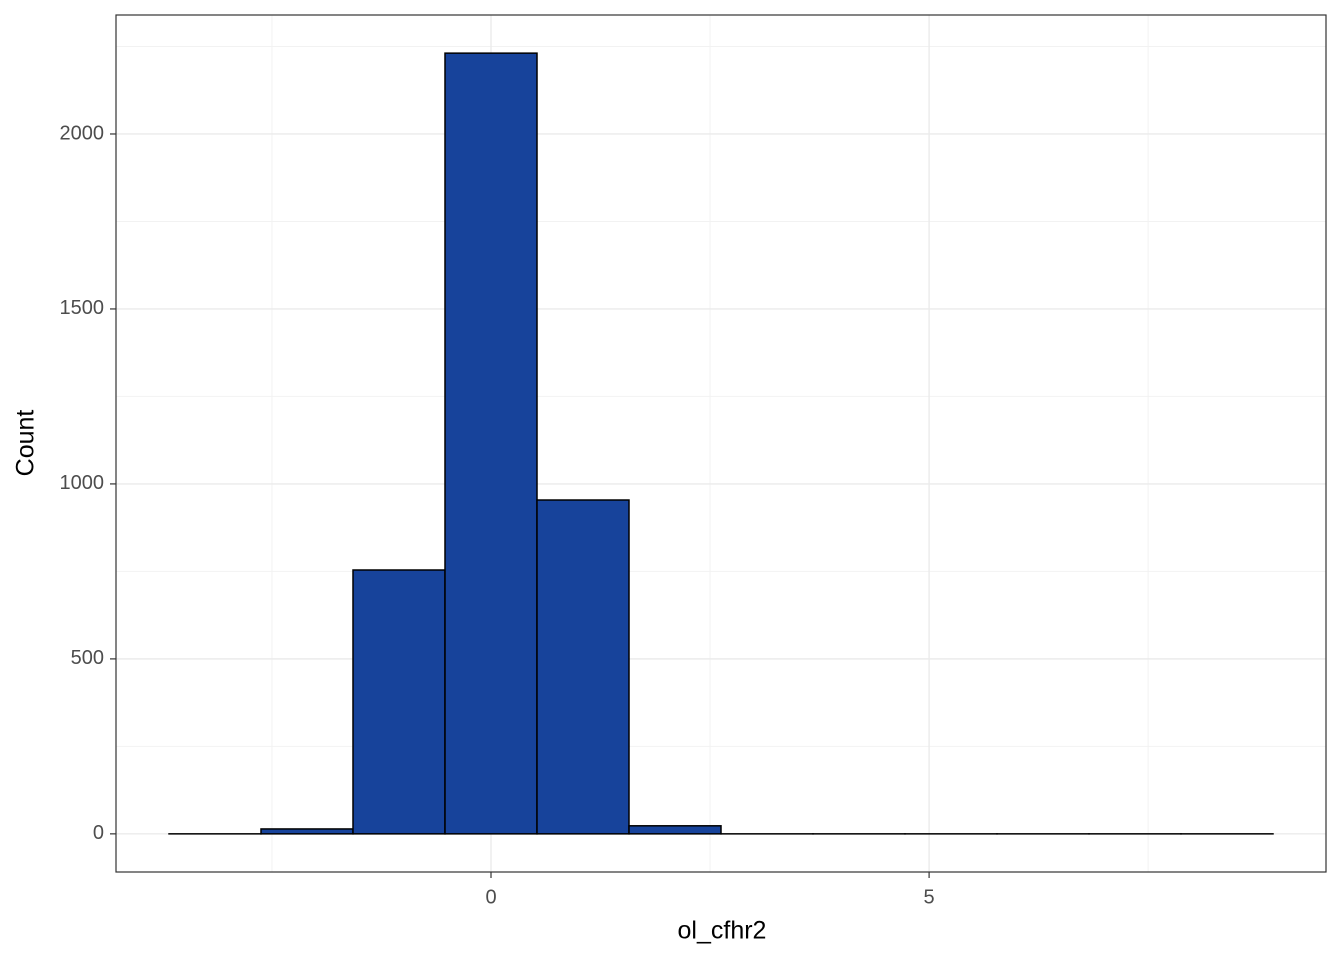 This screenshot has width=1344, height=960. What do you see at coordinates (82, 133) in the screenshot?
I see `y-tick-label: 2000` at bounding box center [82, 133].